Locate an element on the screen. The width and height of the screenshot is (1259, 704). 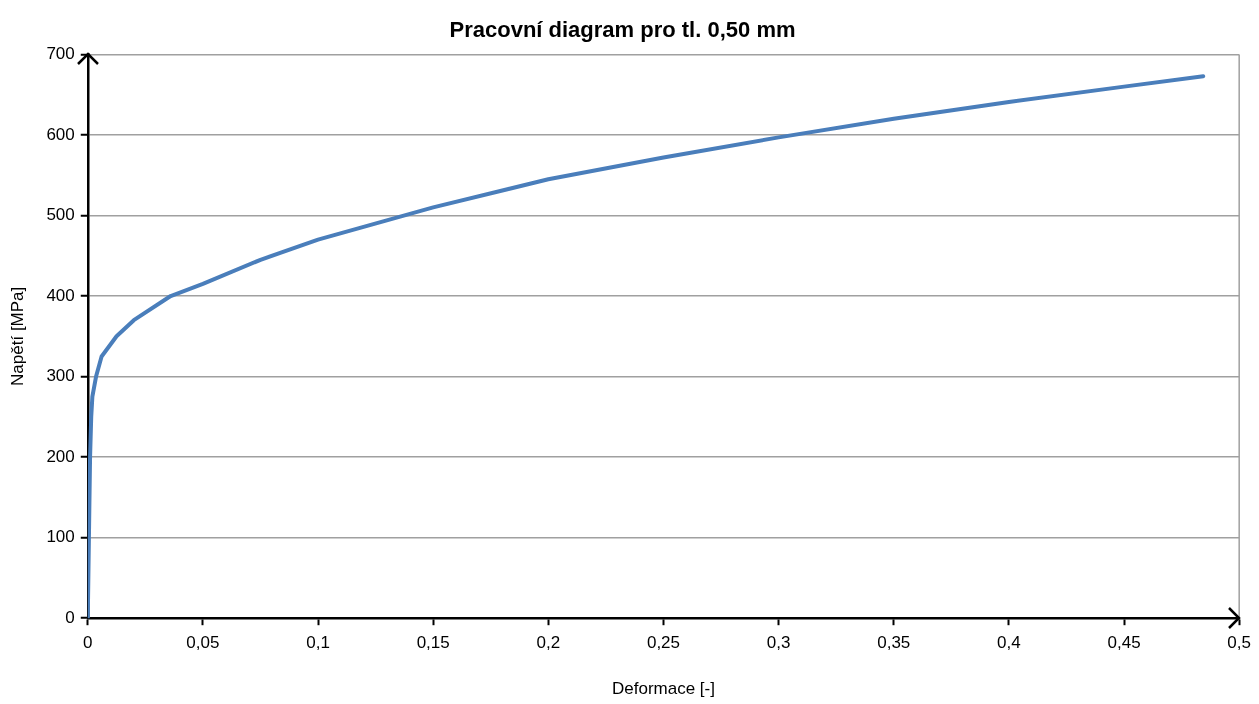
x-tick-label: 0,35 is located at coordinates (894, 643).